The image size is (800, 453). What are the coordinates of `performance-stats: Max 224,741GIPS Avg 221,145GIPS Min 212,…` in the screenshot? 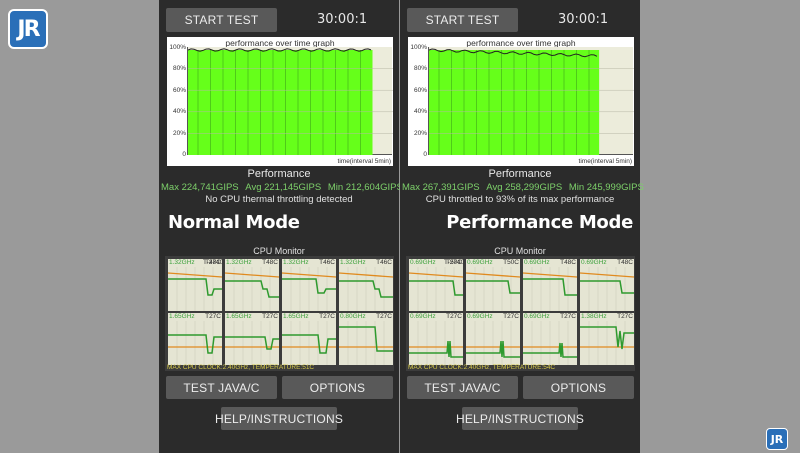 It's located at (279, 187).